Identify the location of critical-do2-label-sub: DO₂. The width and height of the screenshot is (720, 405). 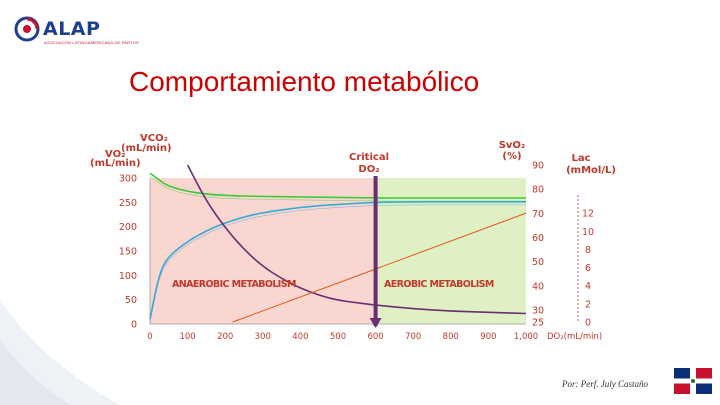
(368, 169).